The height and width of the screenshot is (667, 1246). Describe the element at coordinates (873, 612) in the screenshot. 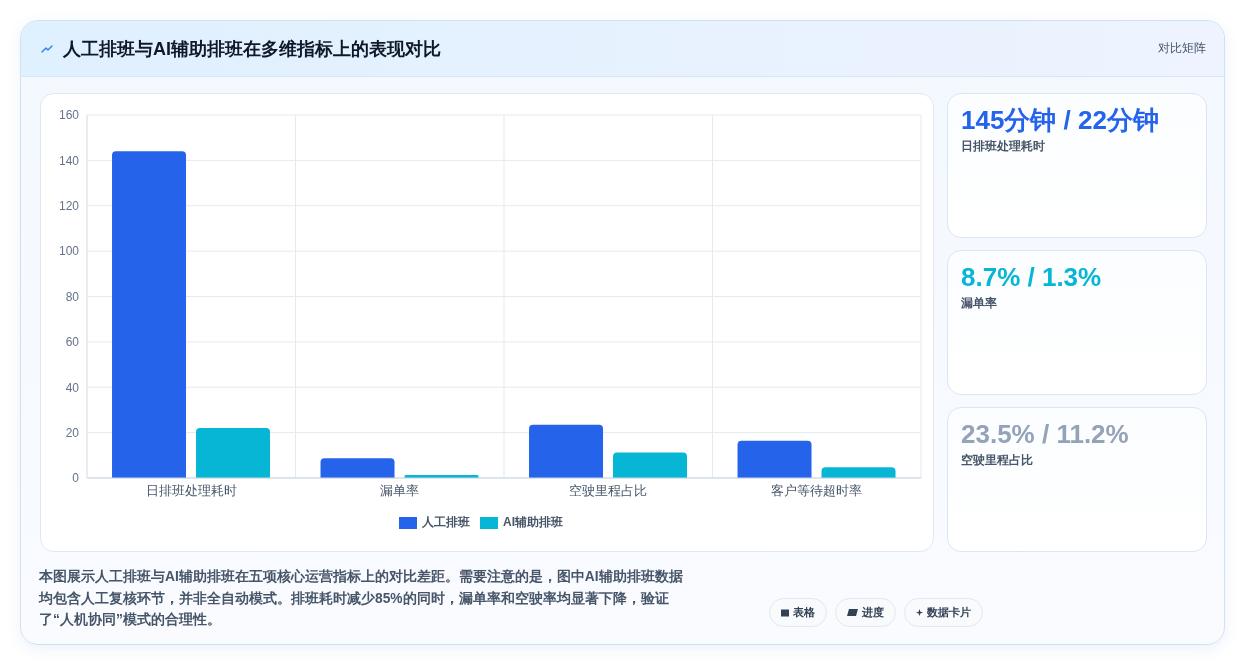

I see `text: 进度` at that location.